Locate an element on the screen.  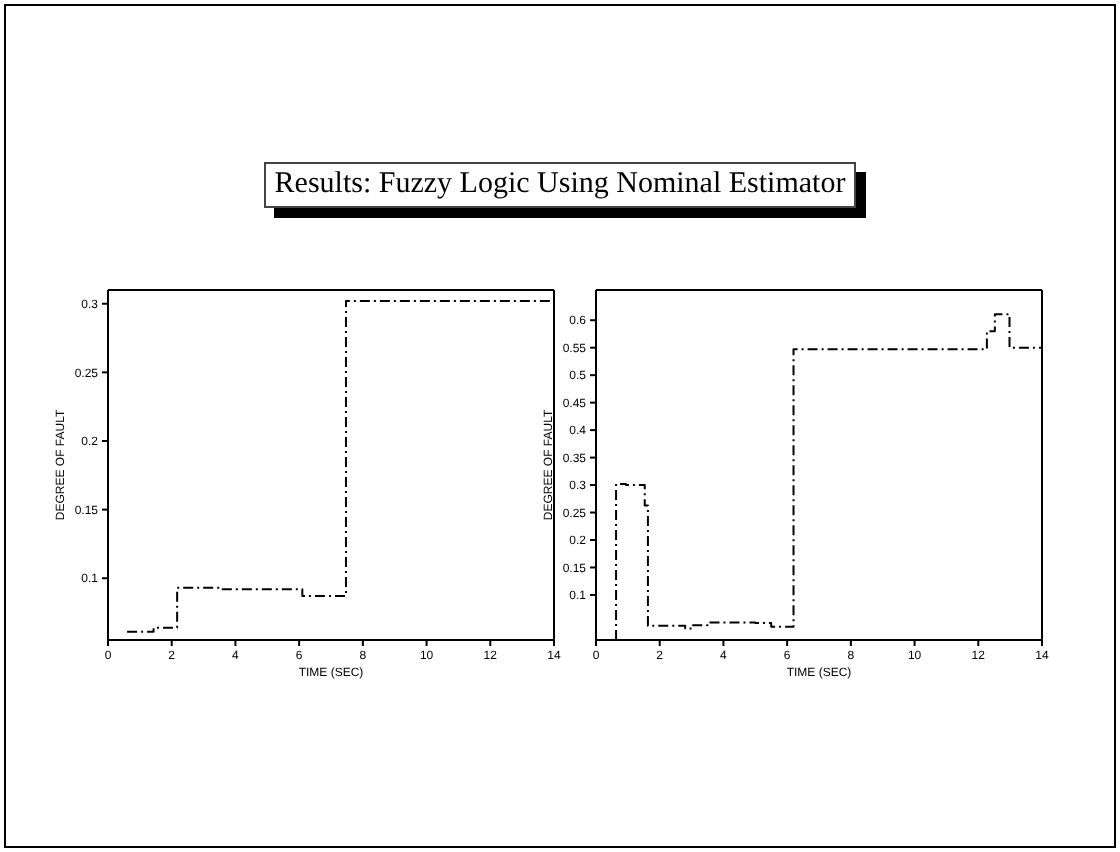
chart-title: Results: Fuzzy Logic Using Nominal Estimator is located at coordinates (560, 185).